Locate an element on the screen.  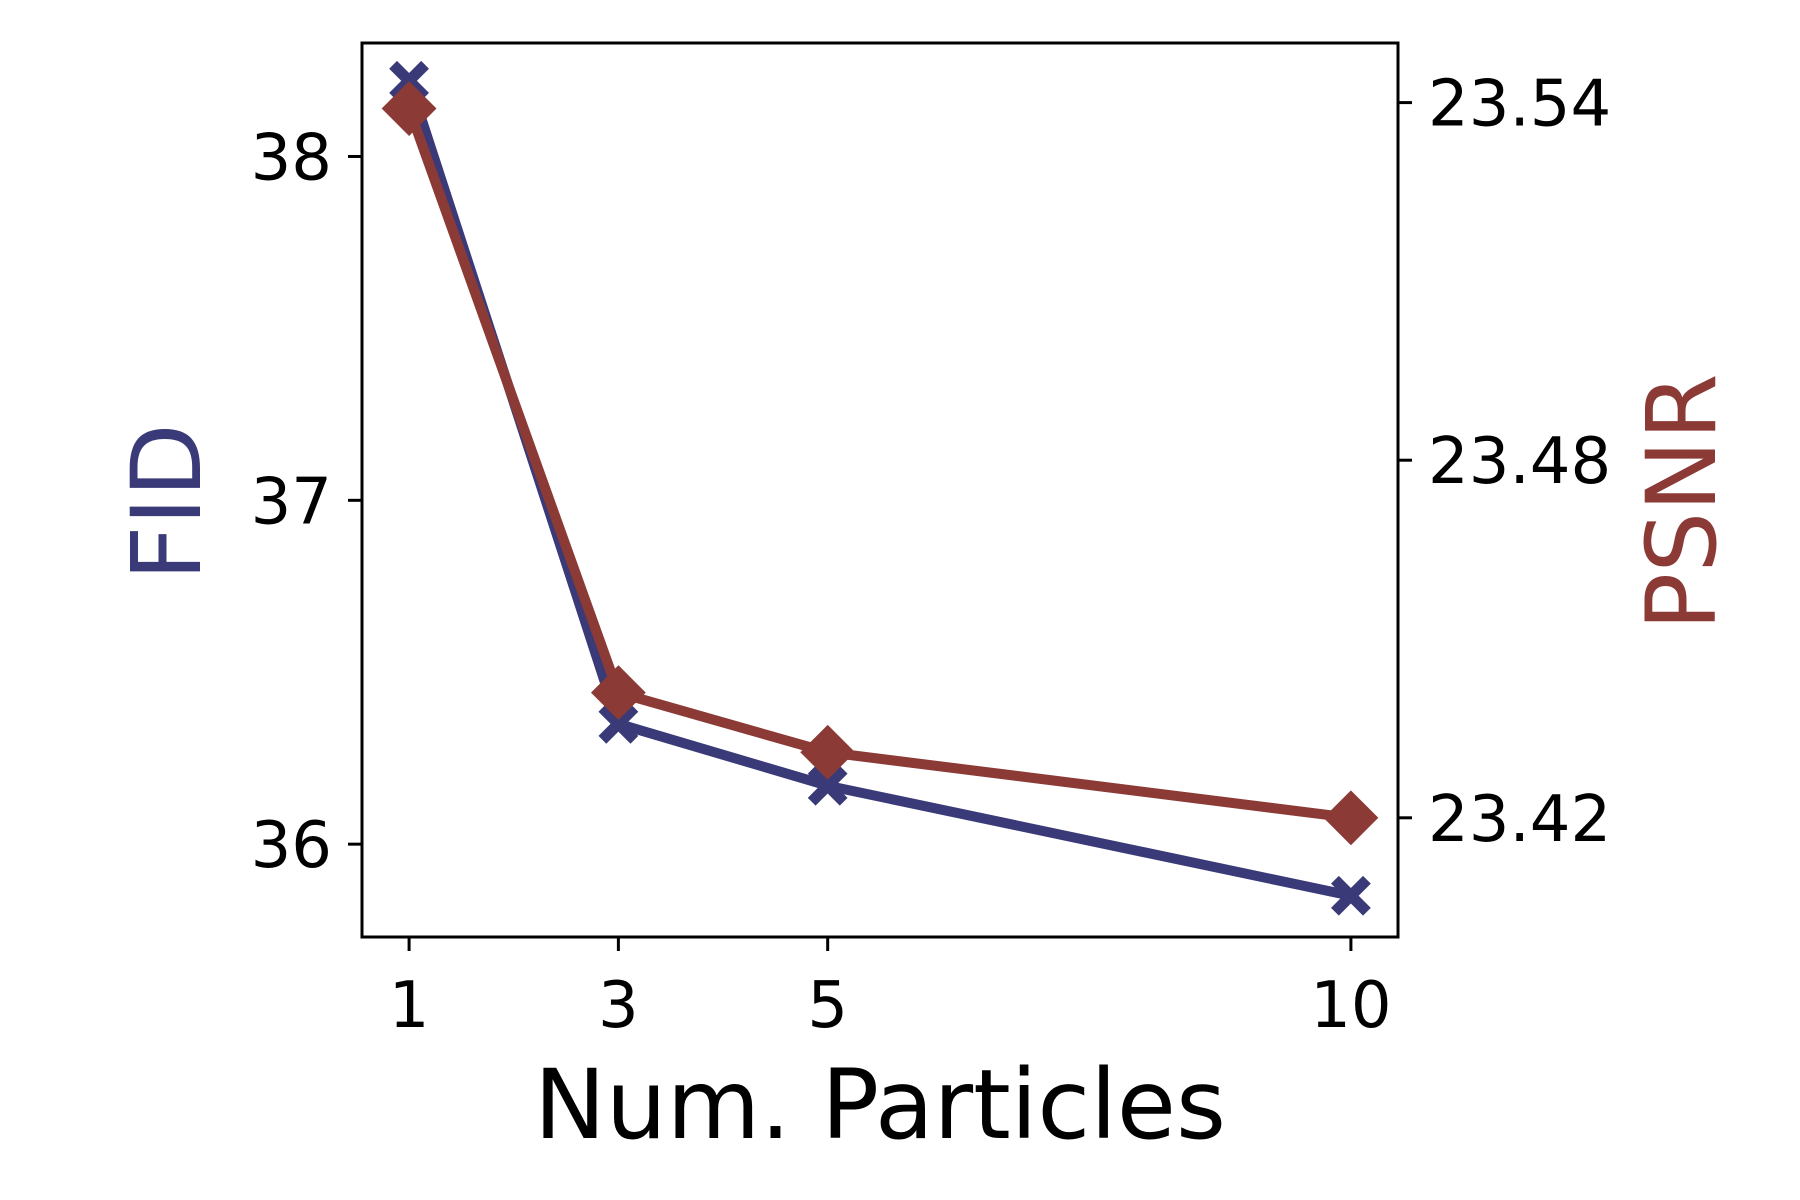
x-tick-label: 3 is located at coordinates (618, 1006).